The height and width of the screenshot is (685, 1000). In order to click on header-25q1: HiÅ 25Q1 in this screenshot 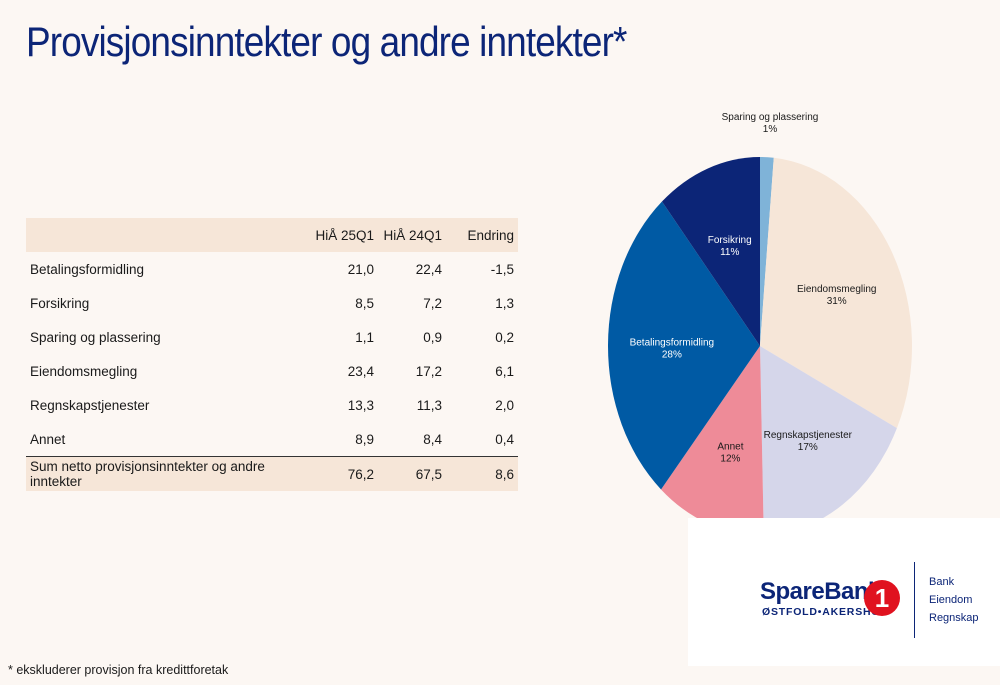, I will do `click(344, 235)`.